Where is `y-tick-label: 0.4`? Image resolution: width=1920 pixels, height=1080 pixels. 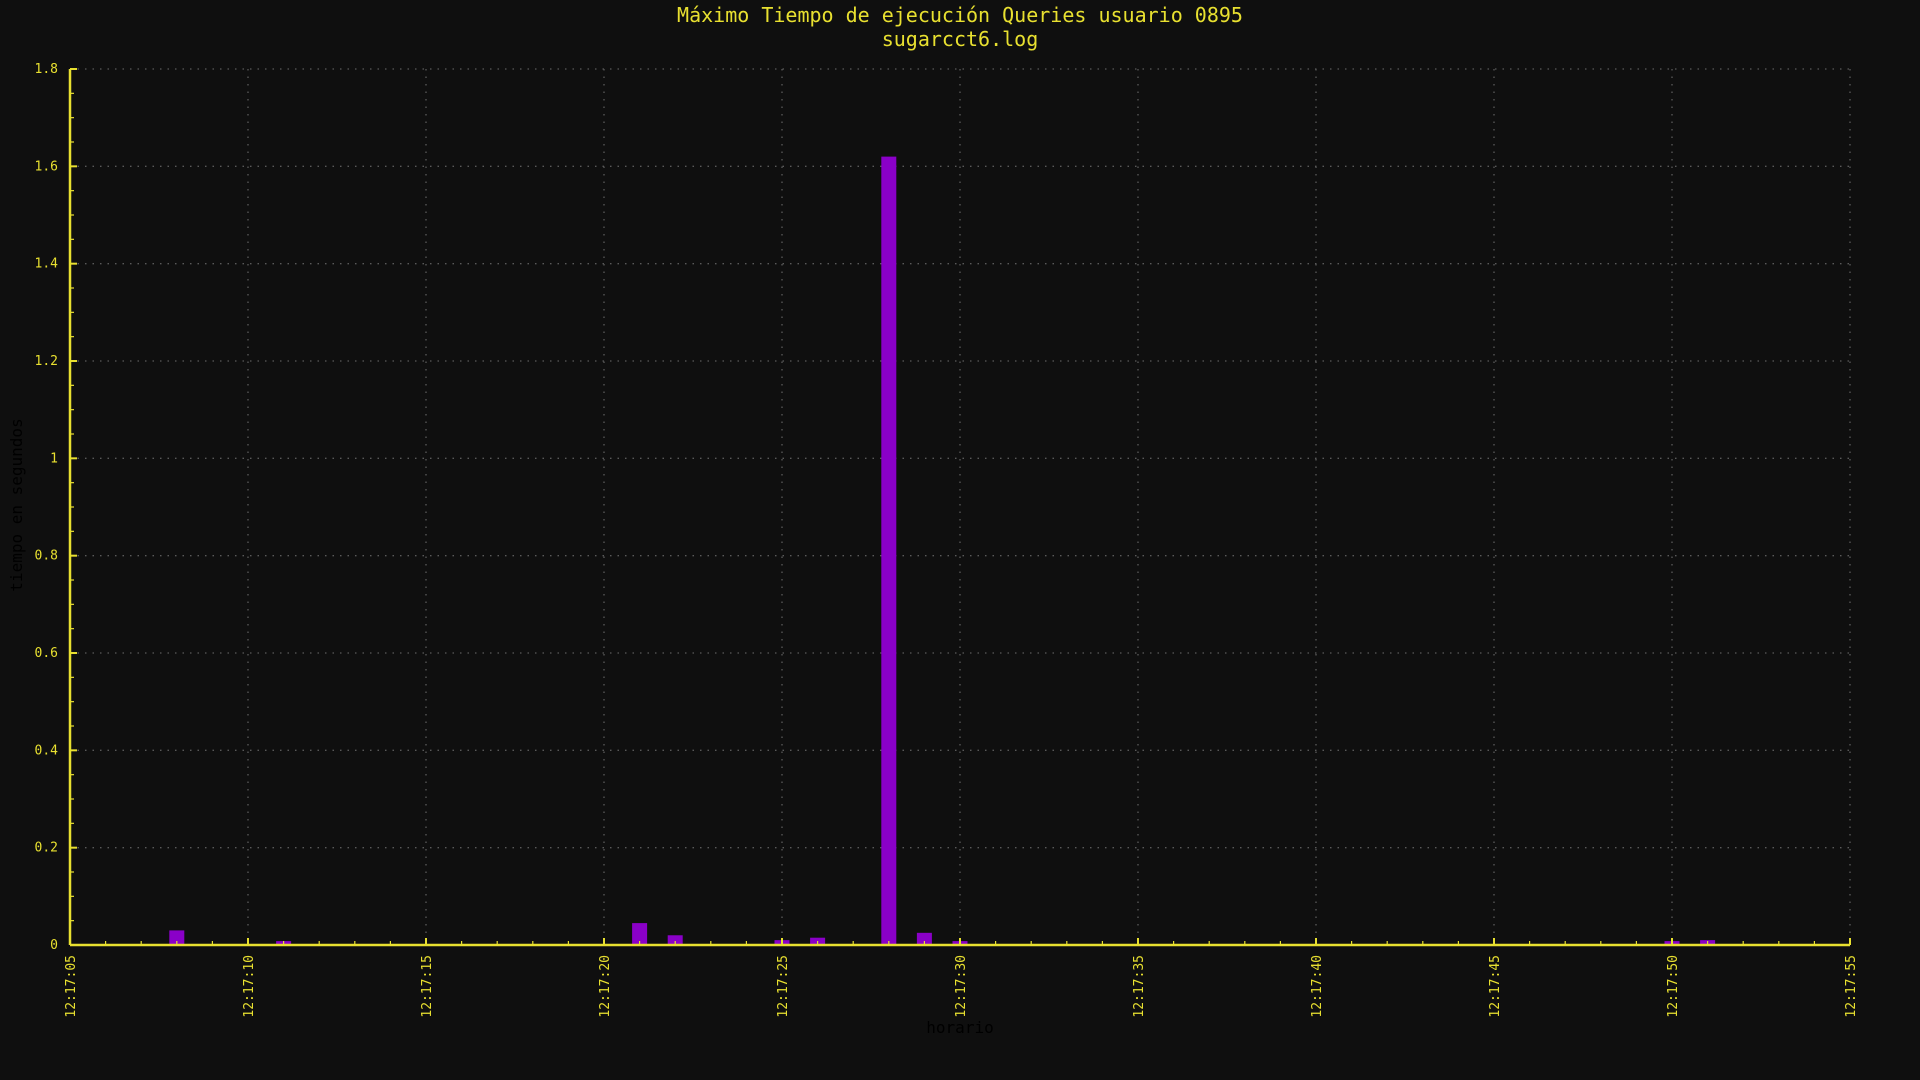 y-tick-label: 0.4 is located at coordinates (47, 750).